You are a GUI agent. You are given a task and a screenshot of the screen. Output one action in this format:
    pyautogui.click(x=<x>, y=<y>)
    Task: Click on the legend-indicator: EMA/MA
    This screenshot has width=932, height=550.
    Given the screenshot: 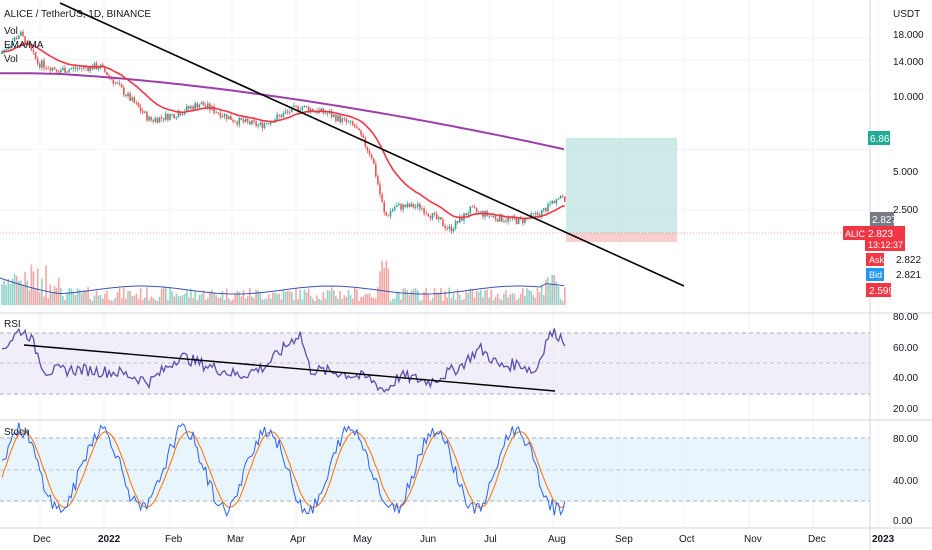 What is the action you would take?
    pyautogui.click(x=24, y=45)
    